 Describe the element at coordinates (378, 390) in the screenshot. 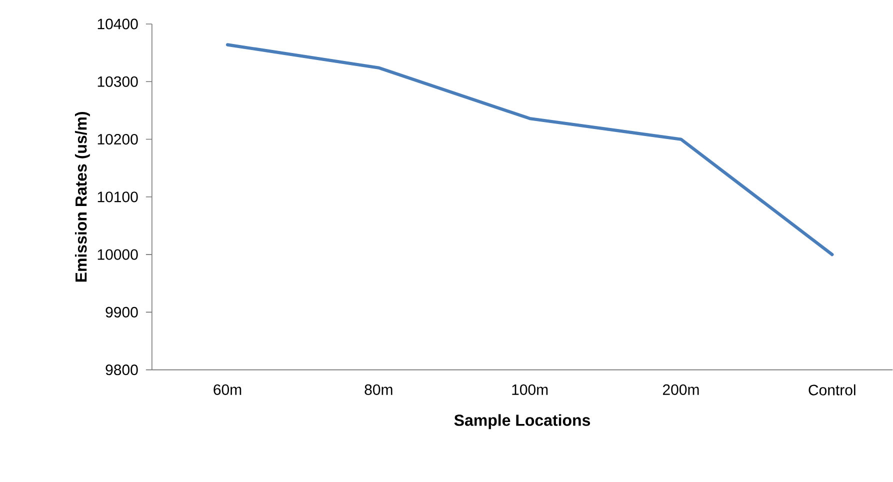

I see `x-tick-label: 80m` at that location.